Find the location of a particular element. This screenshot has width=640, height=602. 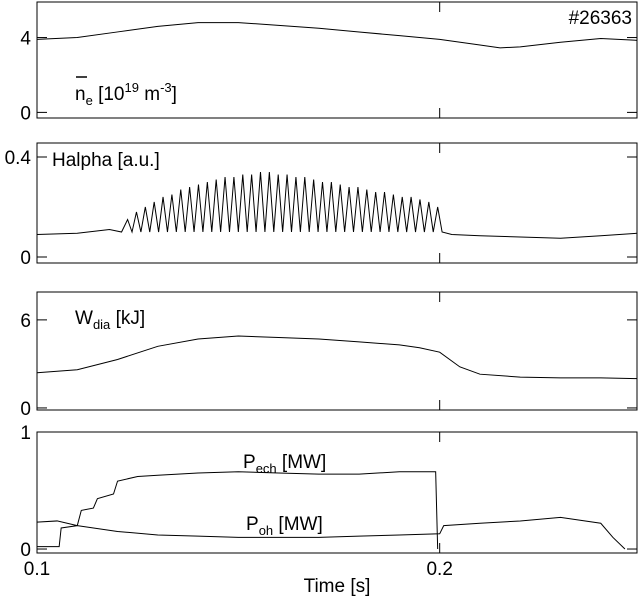

label-part: -3 is located at coordinates (166, 87).